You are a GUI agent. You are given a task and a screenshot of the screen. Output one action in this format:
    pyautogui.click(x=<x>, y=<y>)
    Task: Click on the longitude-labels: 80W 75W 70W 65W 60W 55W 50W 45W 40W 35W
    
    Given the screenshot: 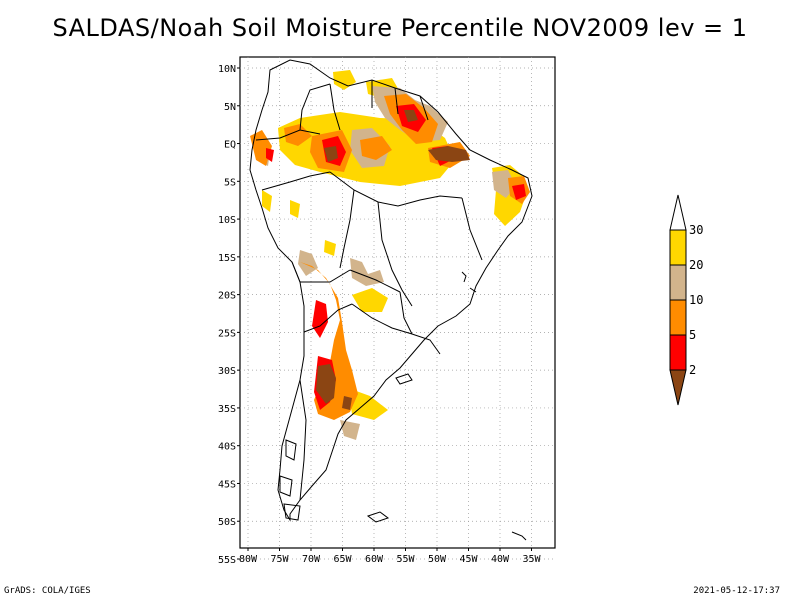 What is the action you would take?
    pyautogui.click(x=390, y=556)
    